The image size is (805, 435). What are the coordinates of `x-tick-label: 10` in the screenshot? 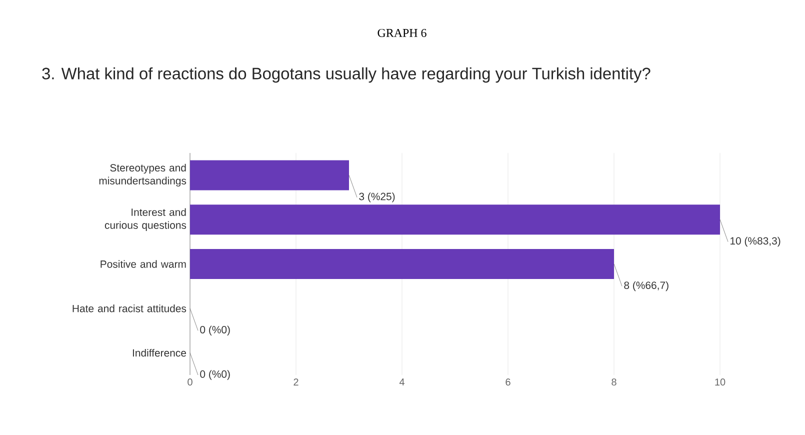 It's located at (720, 382).